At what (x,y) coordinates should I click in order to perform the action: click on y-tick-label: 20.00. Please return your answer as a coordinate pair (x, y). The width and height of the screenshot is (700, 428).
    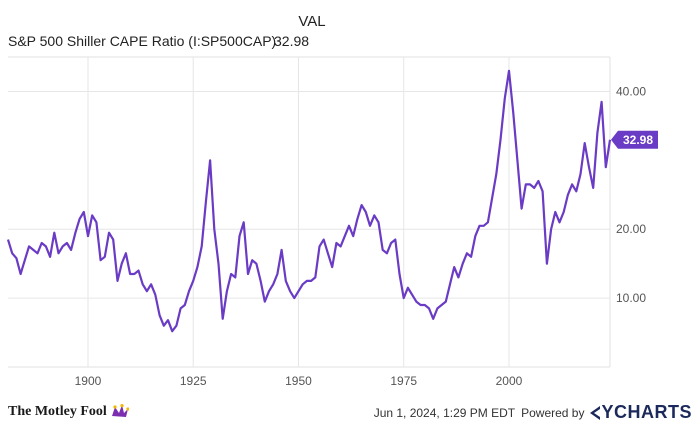
    Looking at the image, I should click on (631, 229).